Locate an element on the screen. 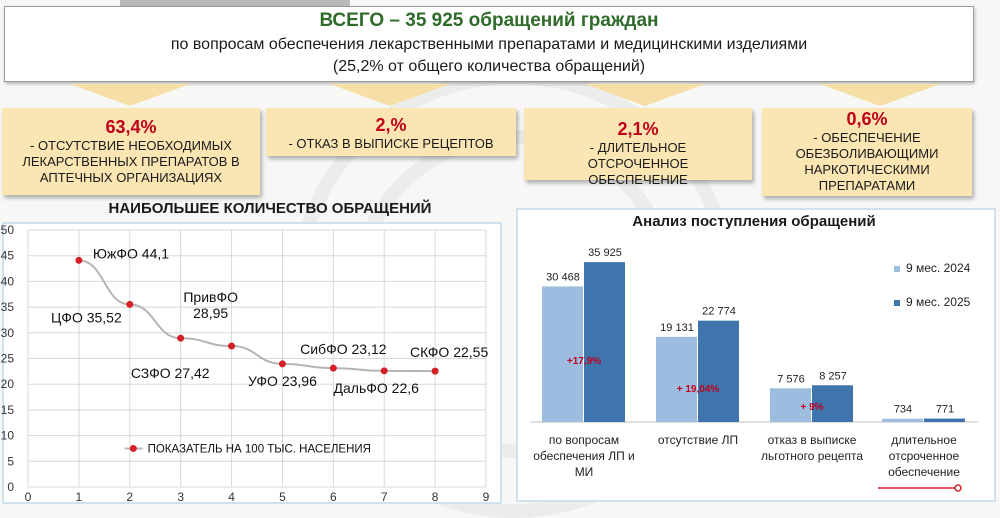  y-tick-label: 0 is located at coordinates (10, 487).